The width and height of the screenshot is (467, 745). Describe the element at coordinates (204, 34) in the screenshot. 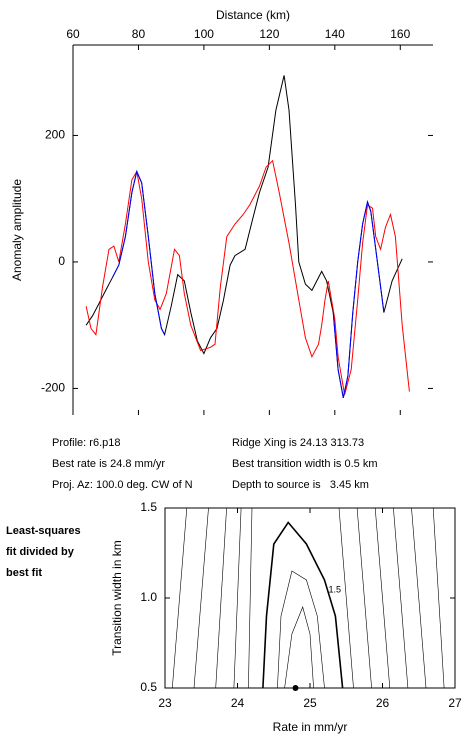

I see `x-tick-label: 100` at that location.